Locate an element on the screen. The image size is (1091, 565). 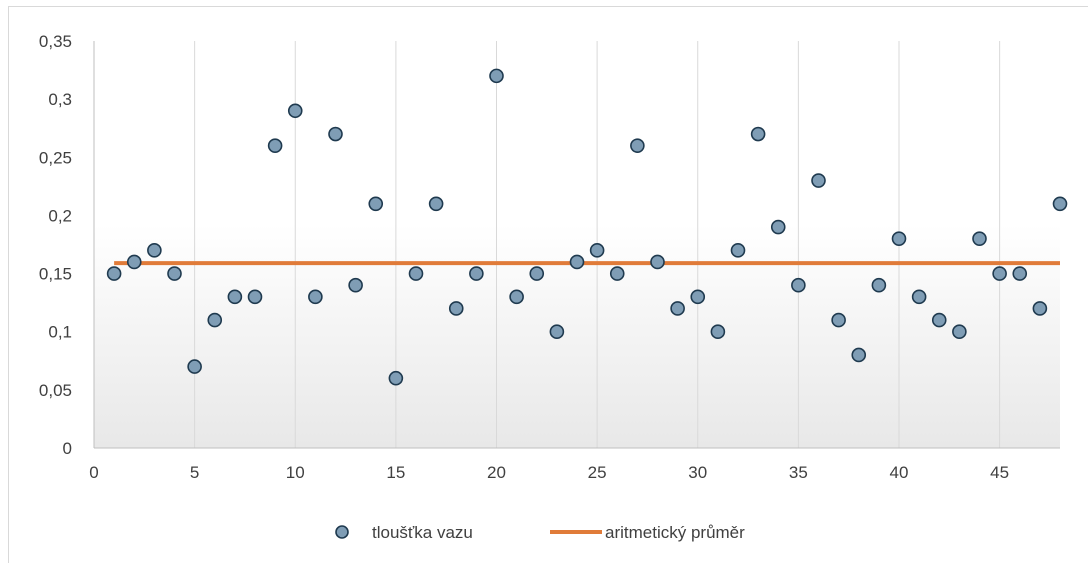
x-tick-label-35: 35 is located at coordinates (798, 472).